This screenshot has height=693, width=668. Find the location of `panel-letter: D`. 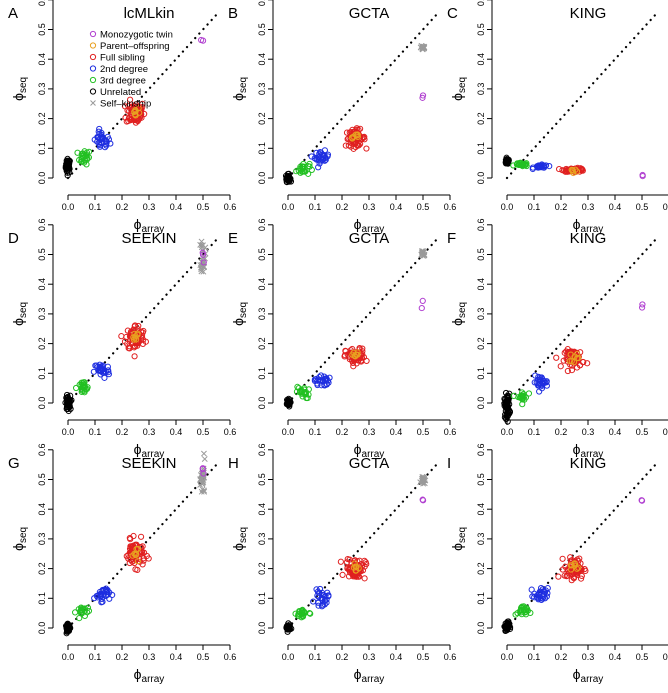

panel-letter: D is located at coordinates (13, 238).